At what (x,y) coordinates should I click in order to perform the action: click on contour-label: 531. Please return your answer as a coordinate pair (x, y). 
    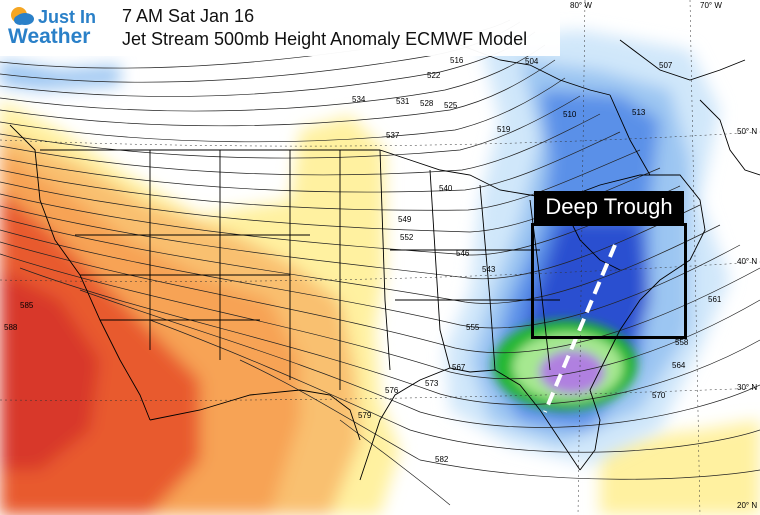
    Looking at the image, I should click on (403, 101).